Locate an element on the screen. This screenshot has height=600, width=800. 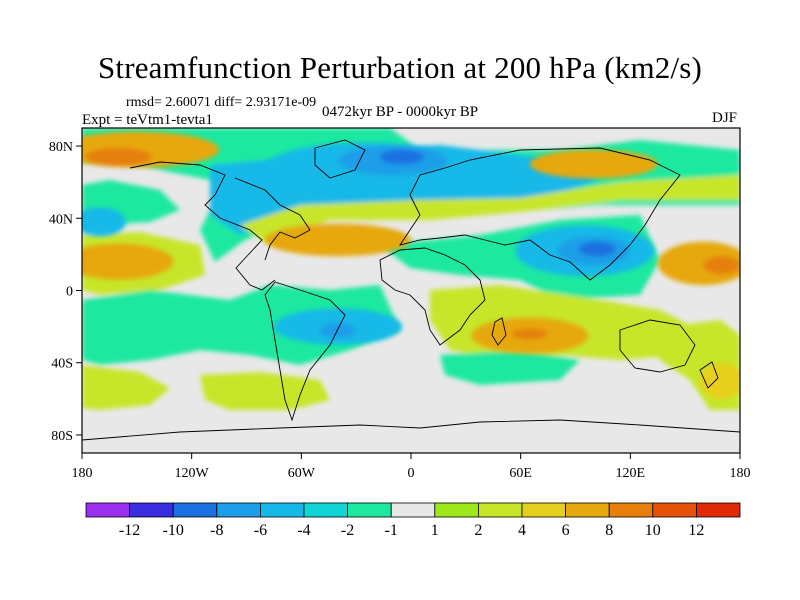
period-label: 0472kyr BP - 0000kyr BP is located at coordinates (400, 112).